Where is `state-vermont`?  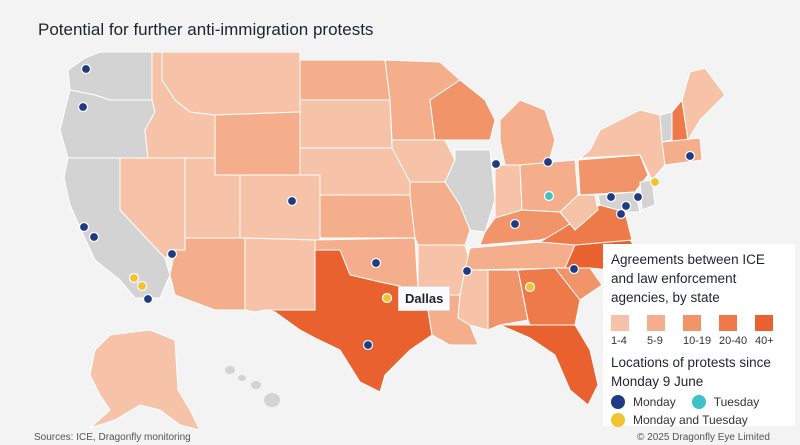
state-vermont is located at coordinates (666, 127).